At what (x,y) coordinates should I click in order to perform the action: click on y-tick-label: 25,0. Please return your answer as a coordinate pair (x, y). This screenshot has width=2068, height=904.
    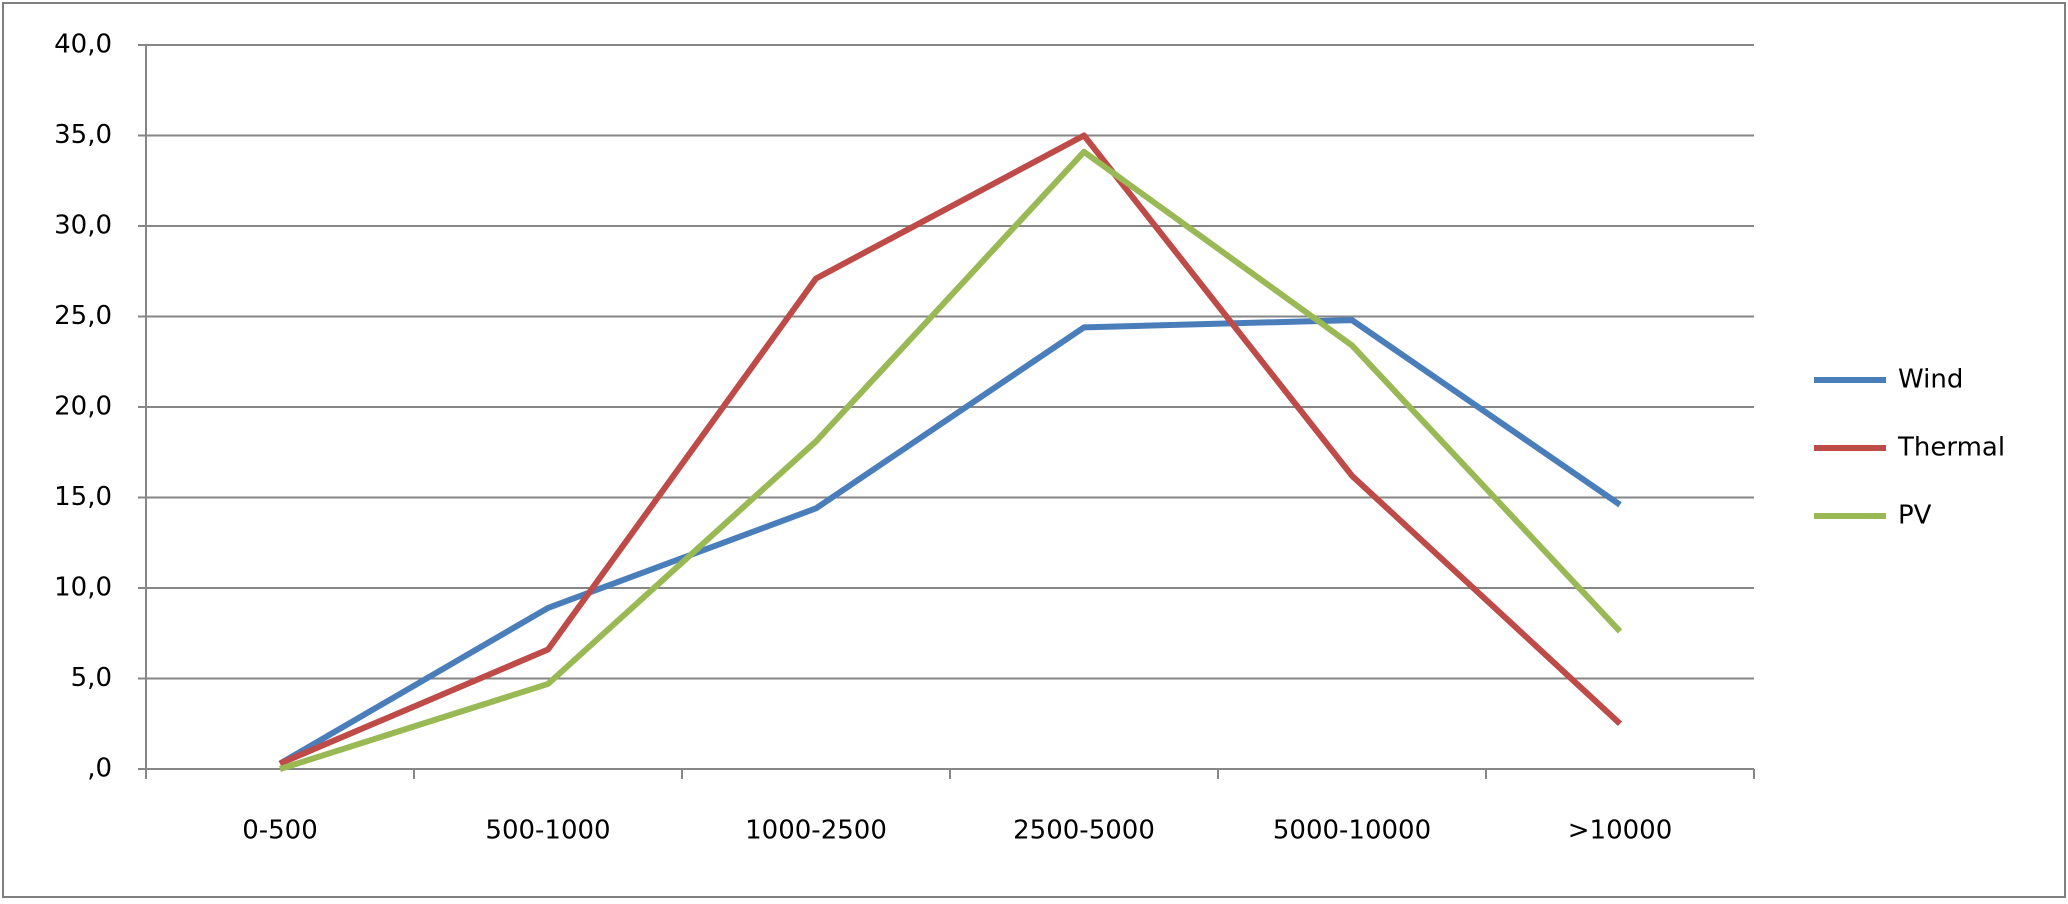
    Looking at the image, I should click on (83, 316).